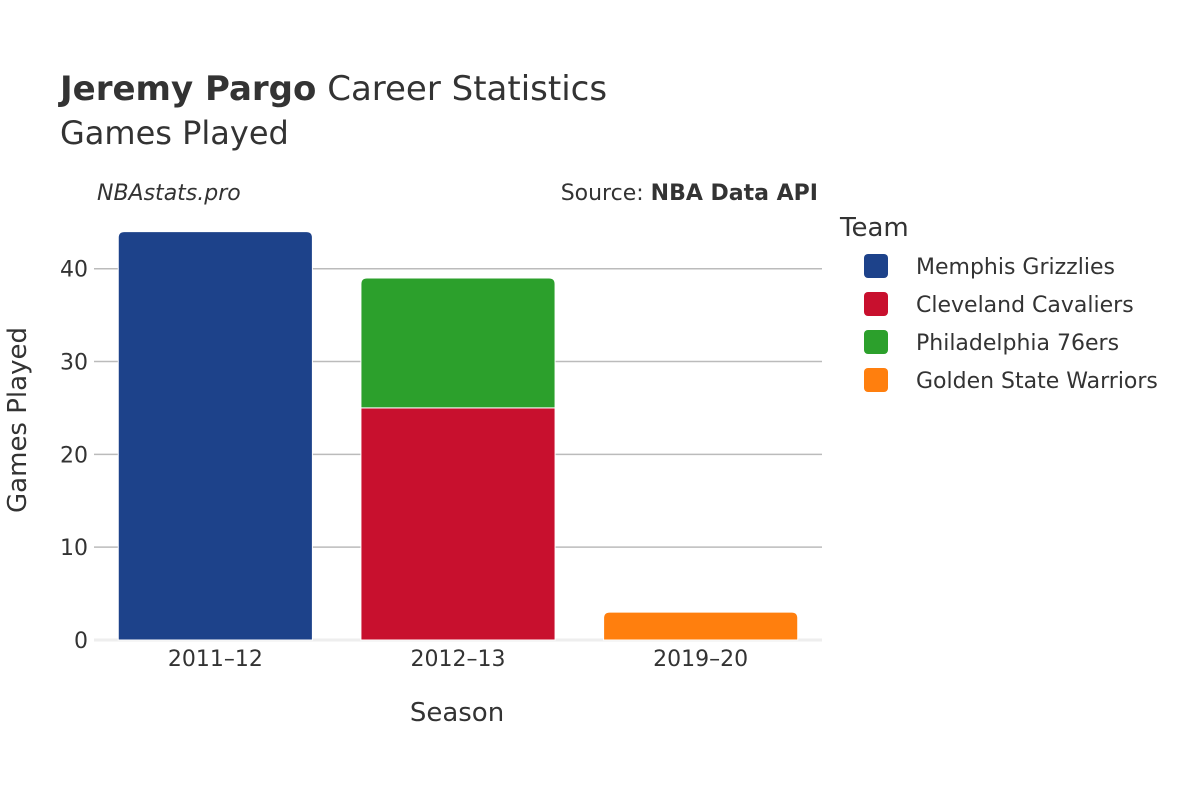 Image resolution: width=1200 pixels, height=800 pixels. I want to click on y-tick-label: 10, so click(74, 548).